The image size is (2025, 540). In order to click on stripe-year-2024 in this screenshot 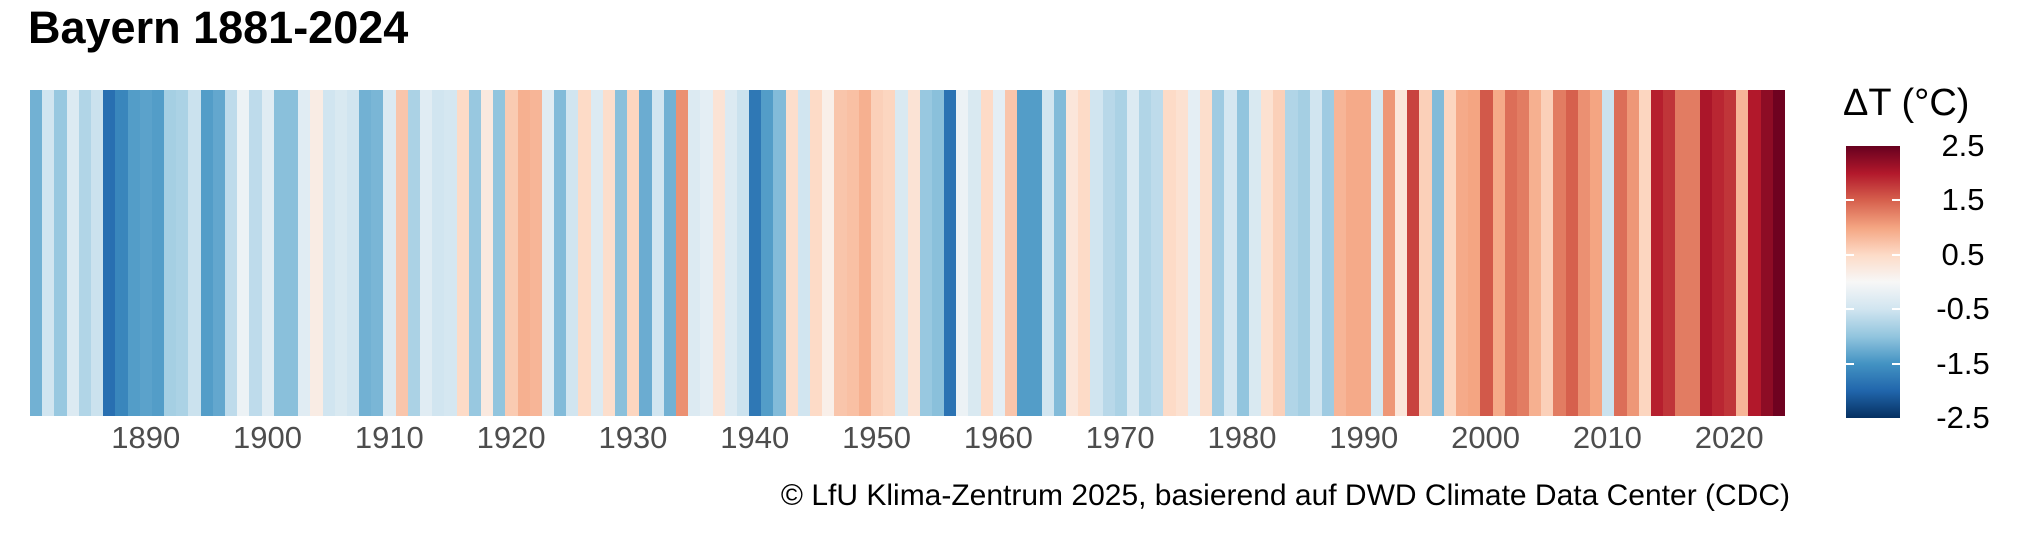, I will do `click(1778, 253)`.